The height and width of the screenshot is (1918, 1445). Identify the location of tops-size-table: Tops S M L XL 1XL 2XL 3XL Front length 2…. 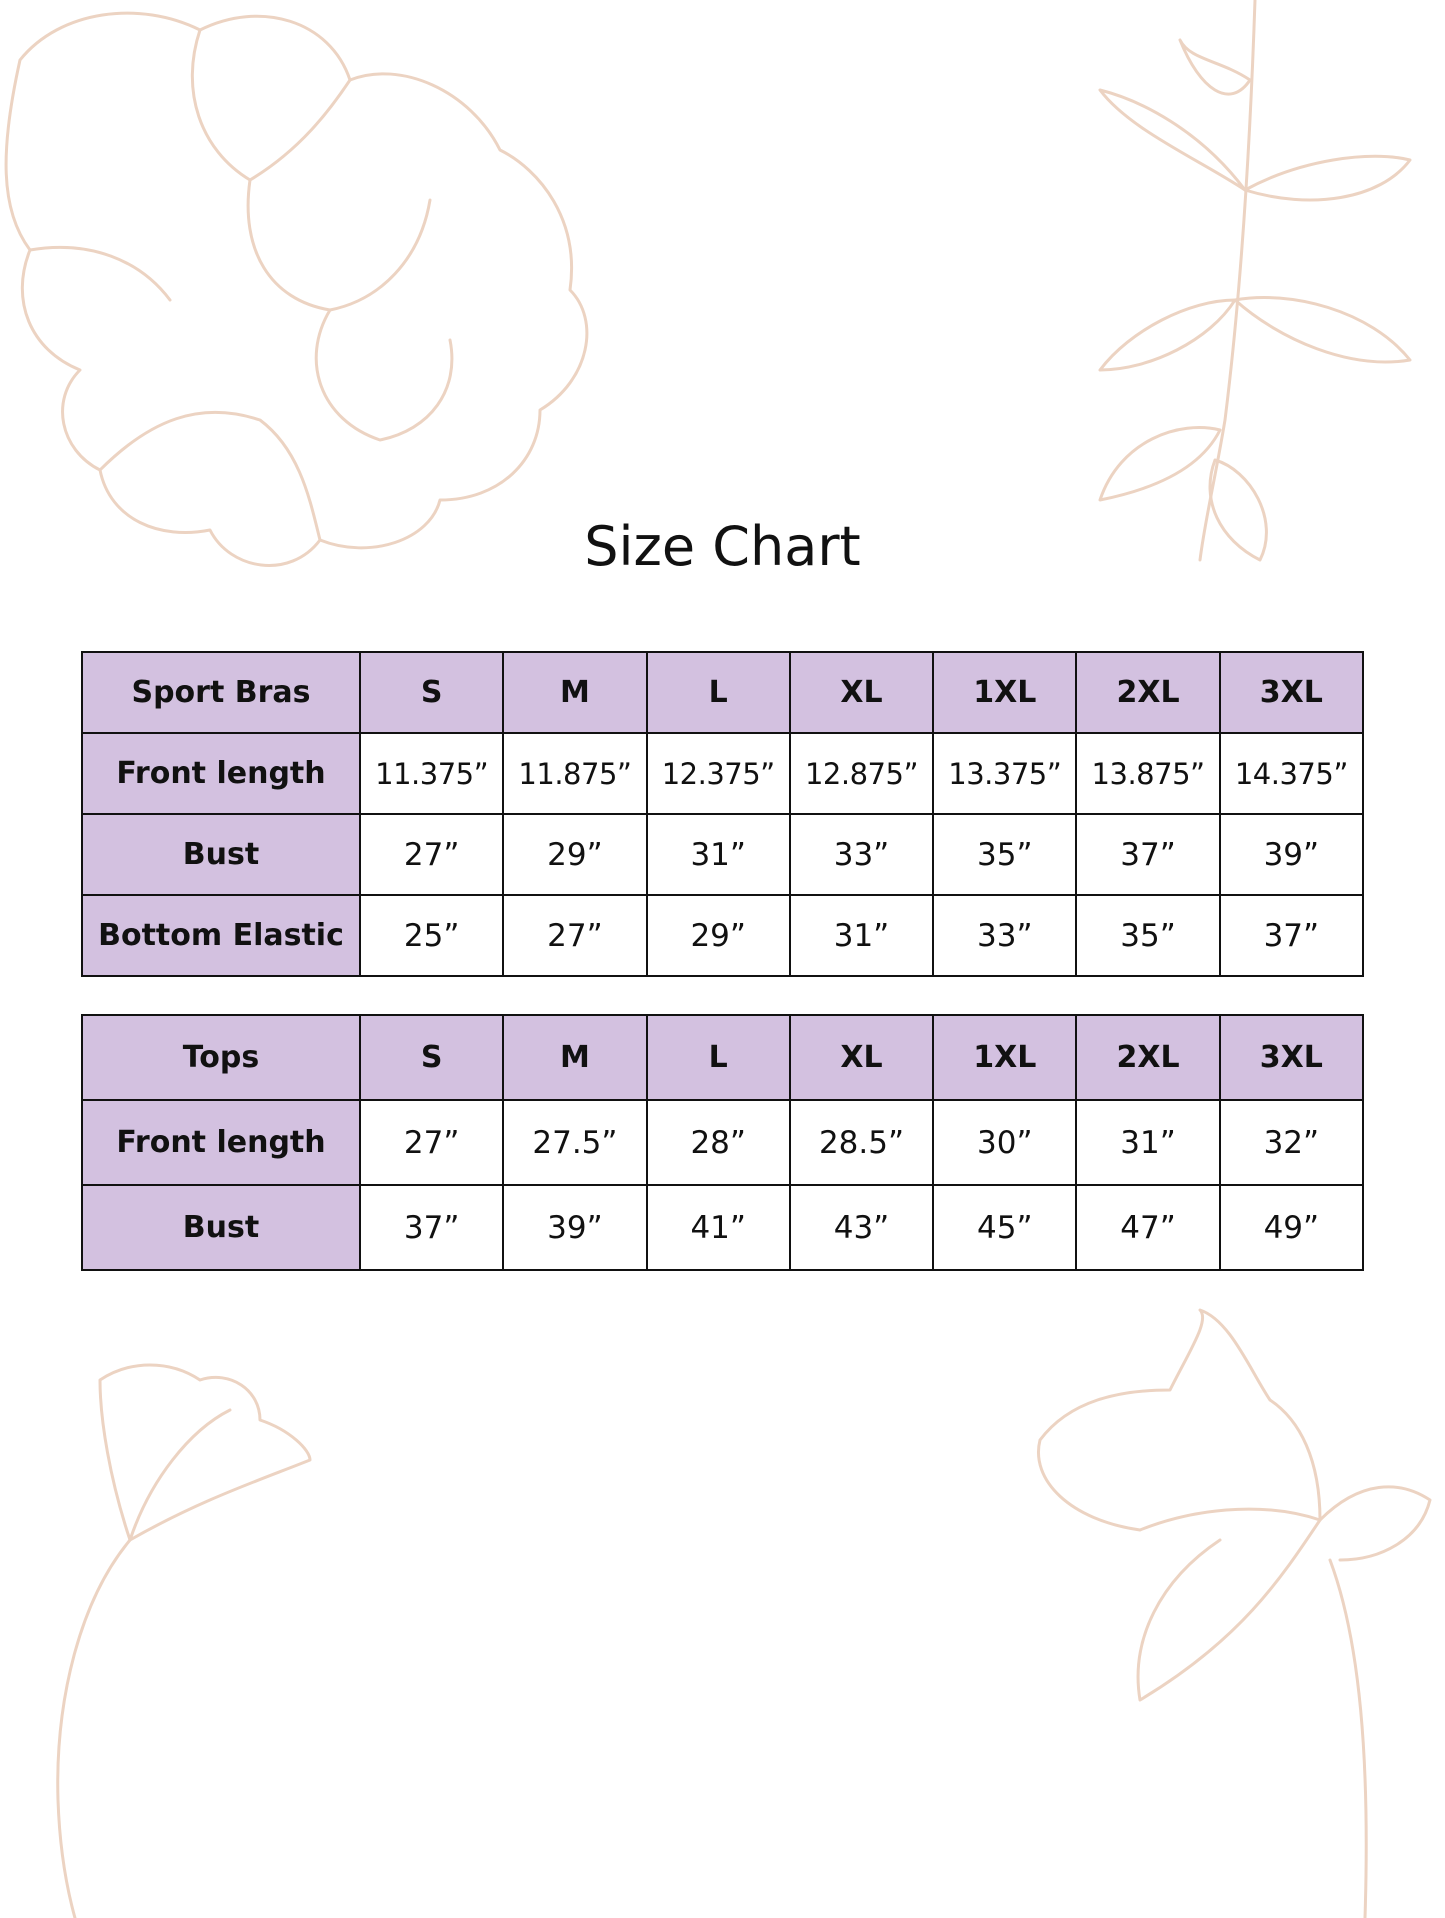
(723, 1142).